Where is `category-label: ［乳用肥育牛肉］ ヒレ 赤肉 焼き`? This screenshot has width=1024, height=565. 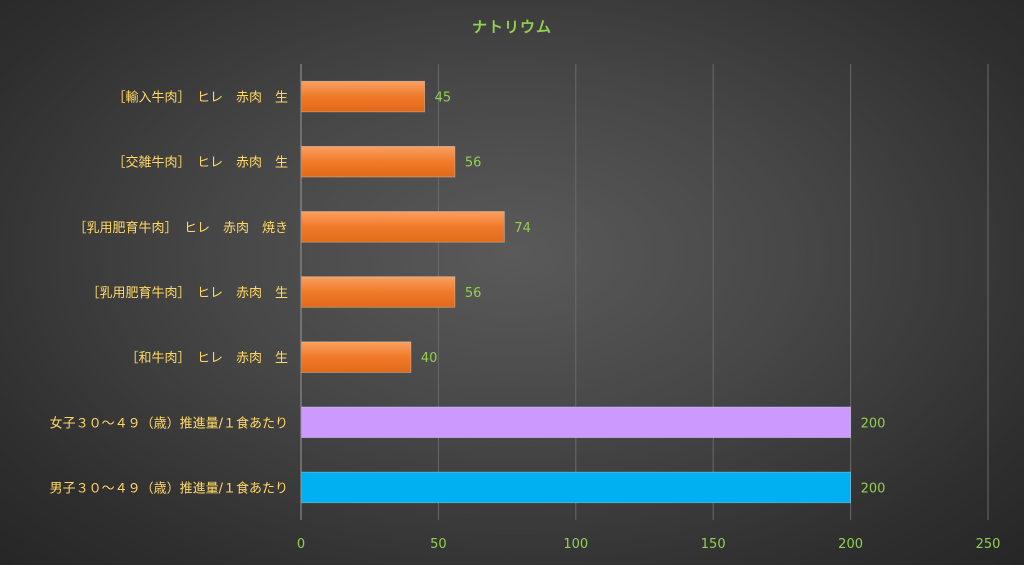 category-label: ［乳用肥育牛肉］ ヒレ 赤肉 焼き is located at coordinates (180, 228).